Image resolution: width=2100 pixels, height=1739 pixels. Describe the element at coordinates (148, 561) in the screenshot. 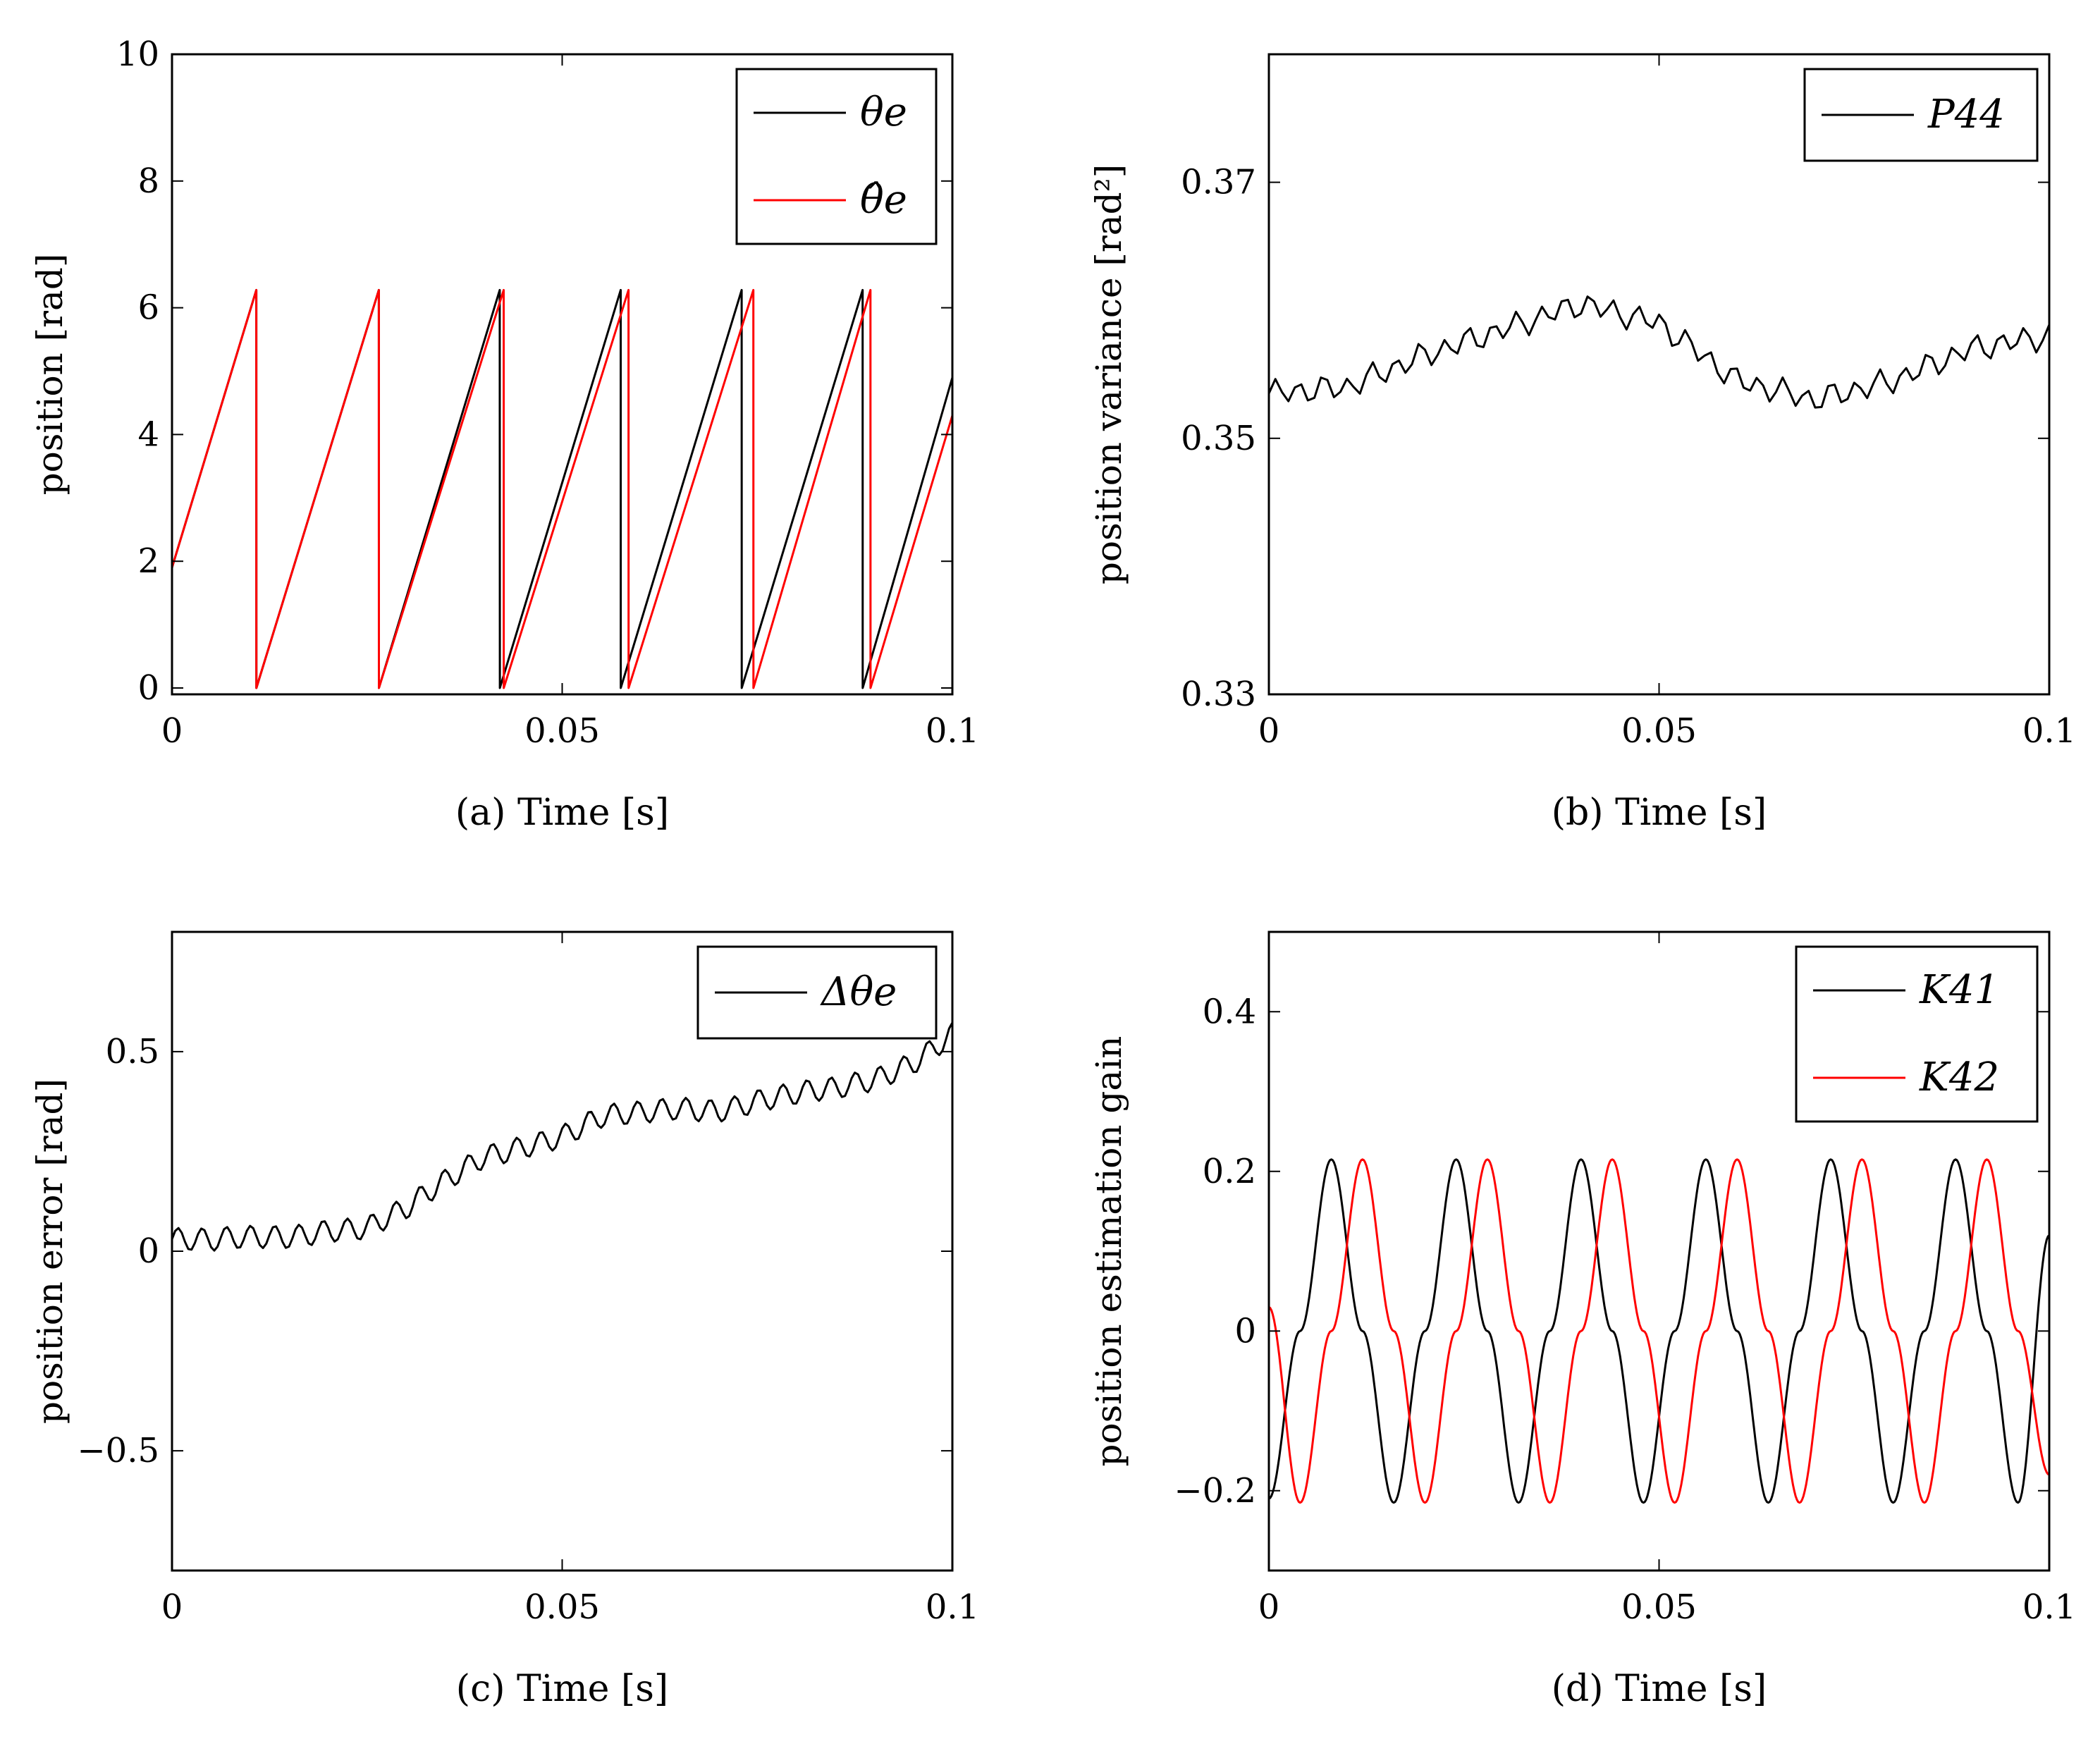

I see `y-tick-label-a: 2` at that location.